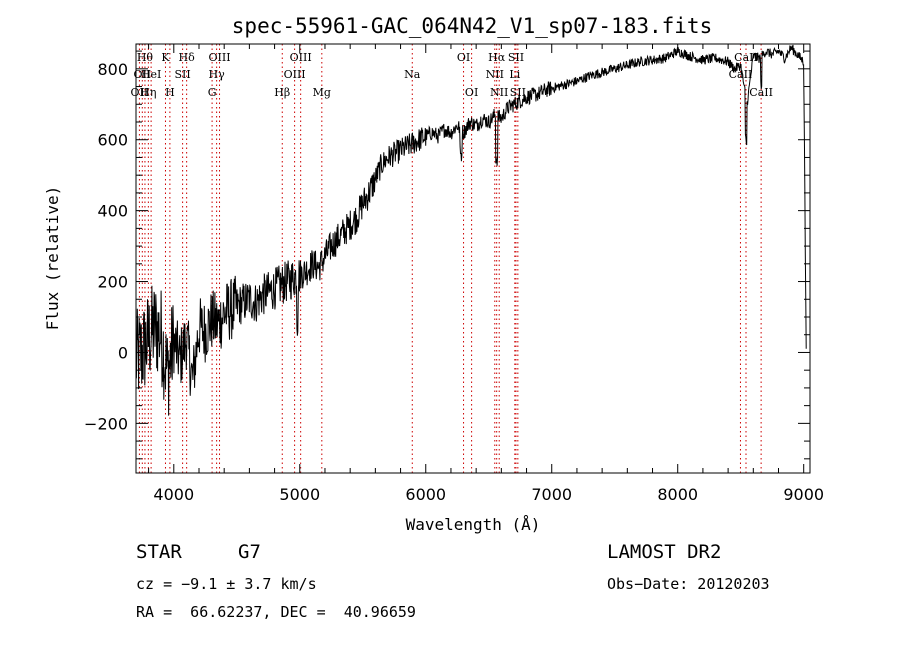  What do you see at coordinates (212, 92) in the screenshot?
I see `line-label: G` at bounding box center [212, 92].